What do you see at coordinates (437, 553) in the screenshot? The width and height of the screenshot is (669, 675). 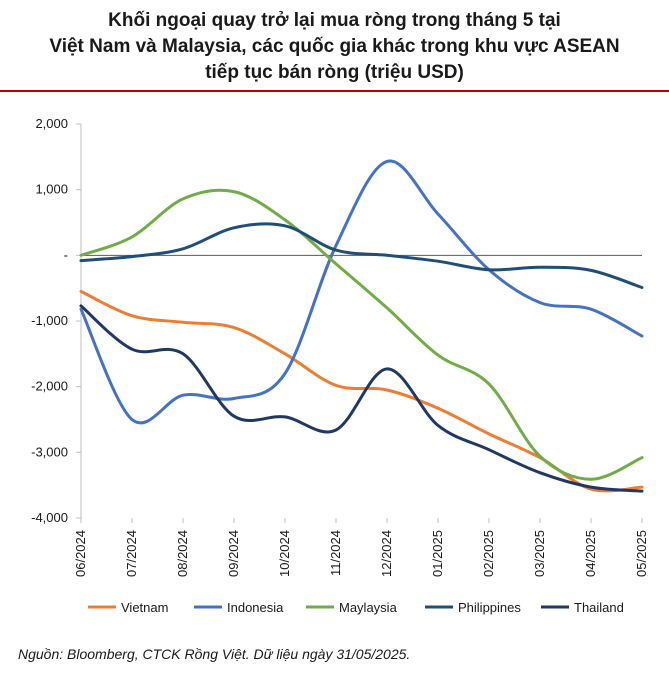 I see `x-tick-label: 01/2025` at bounding box center [437, 553].